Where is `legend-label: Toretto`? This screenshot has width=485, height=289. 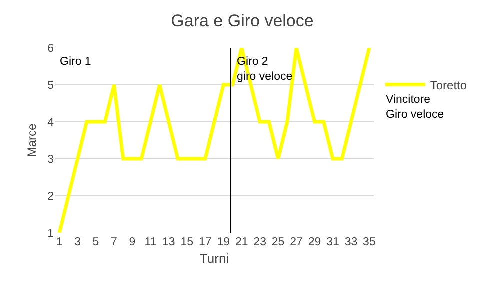 legend-label: Toretto is located at coordinates (449, 85).